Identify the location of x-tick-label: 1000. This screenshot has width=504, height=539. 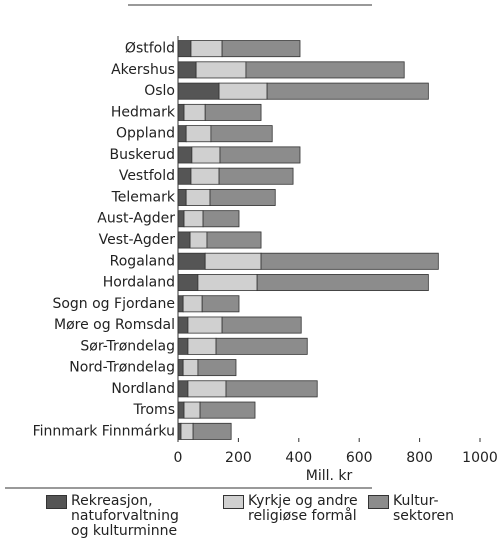
(480, 458).